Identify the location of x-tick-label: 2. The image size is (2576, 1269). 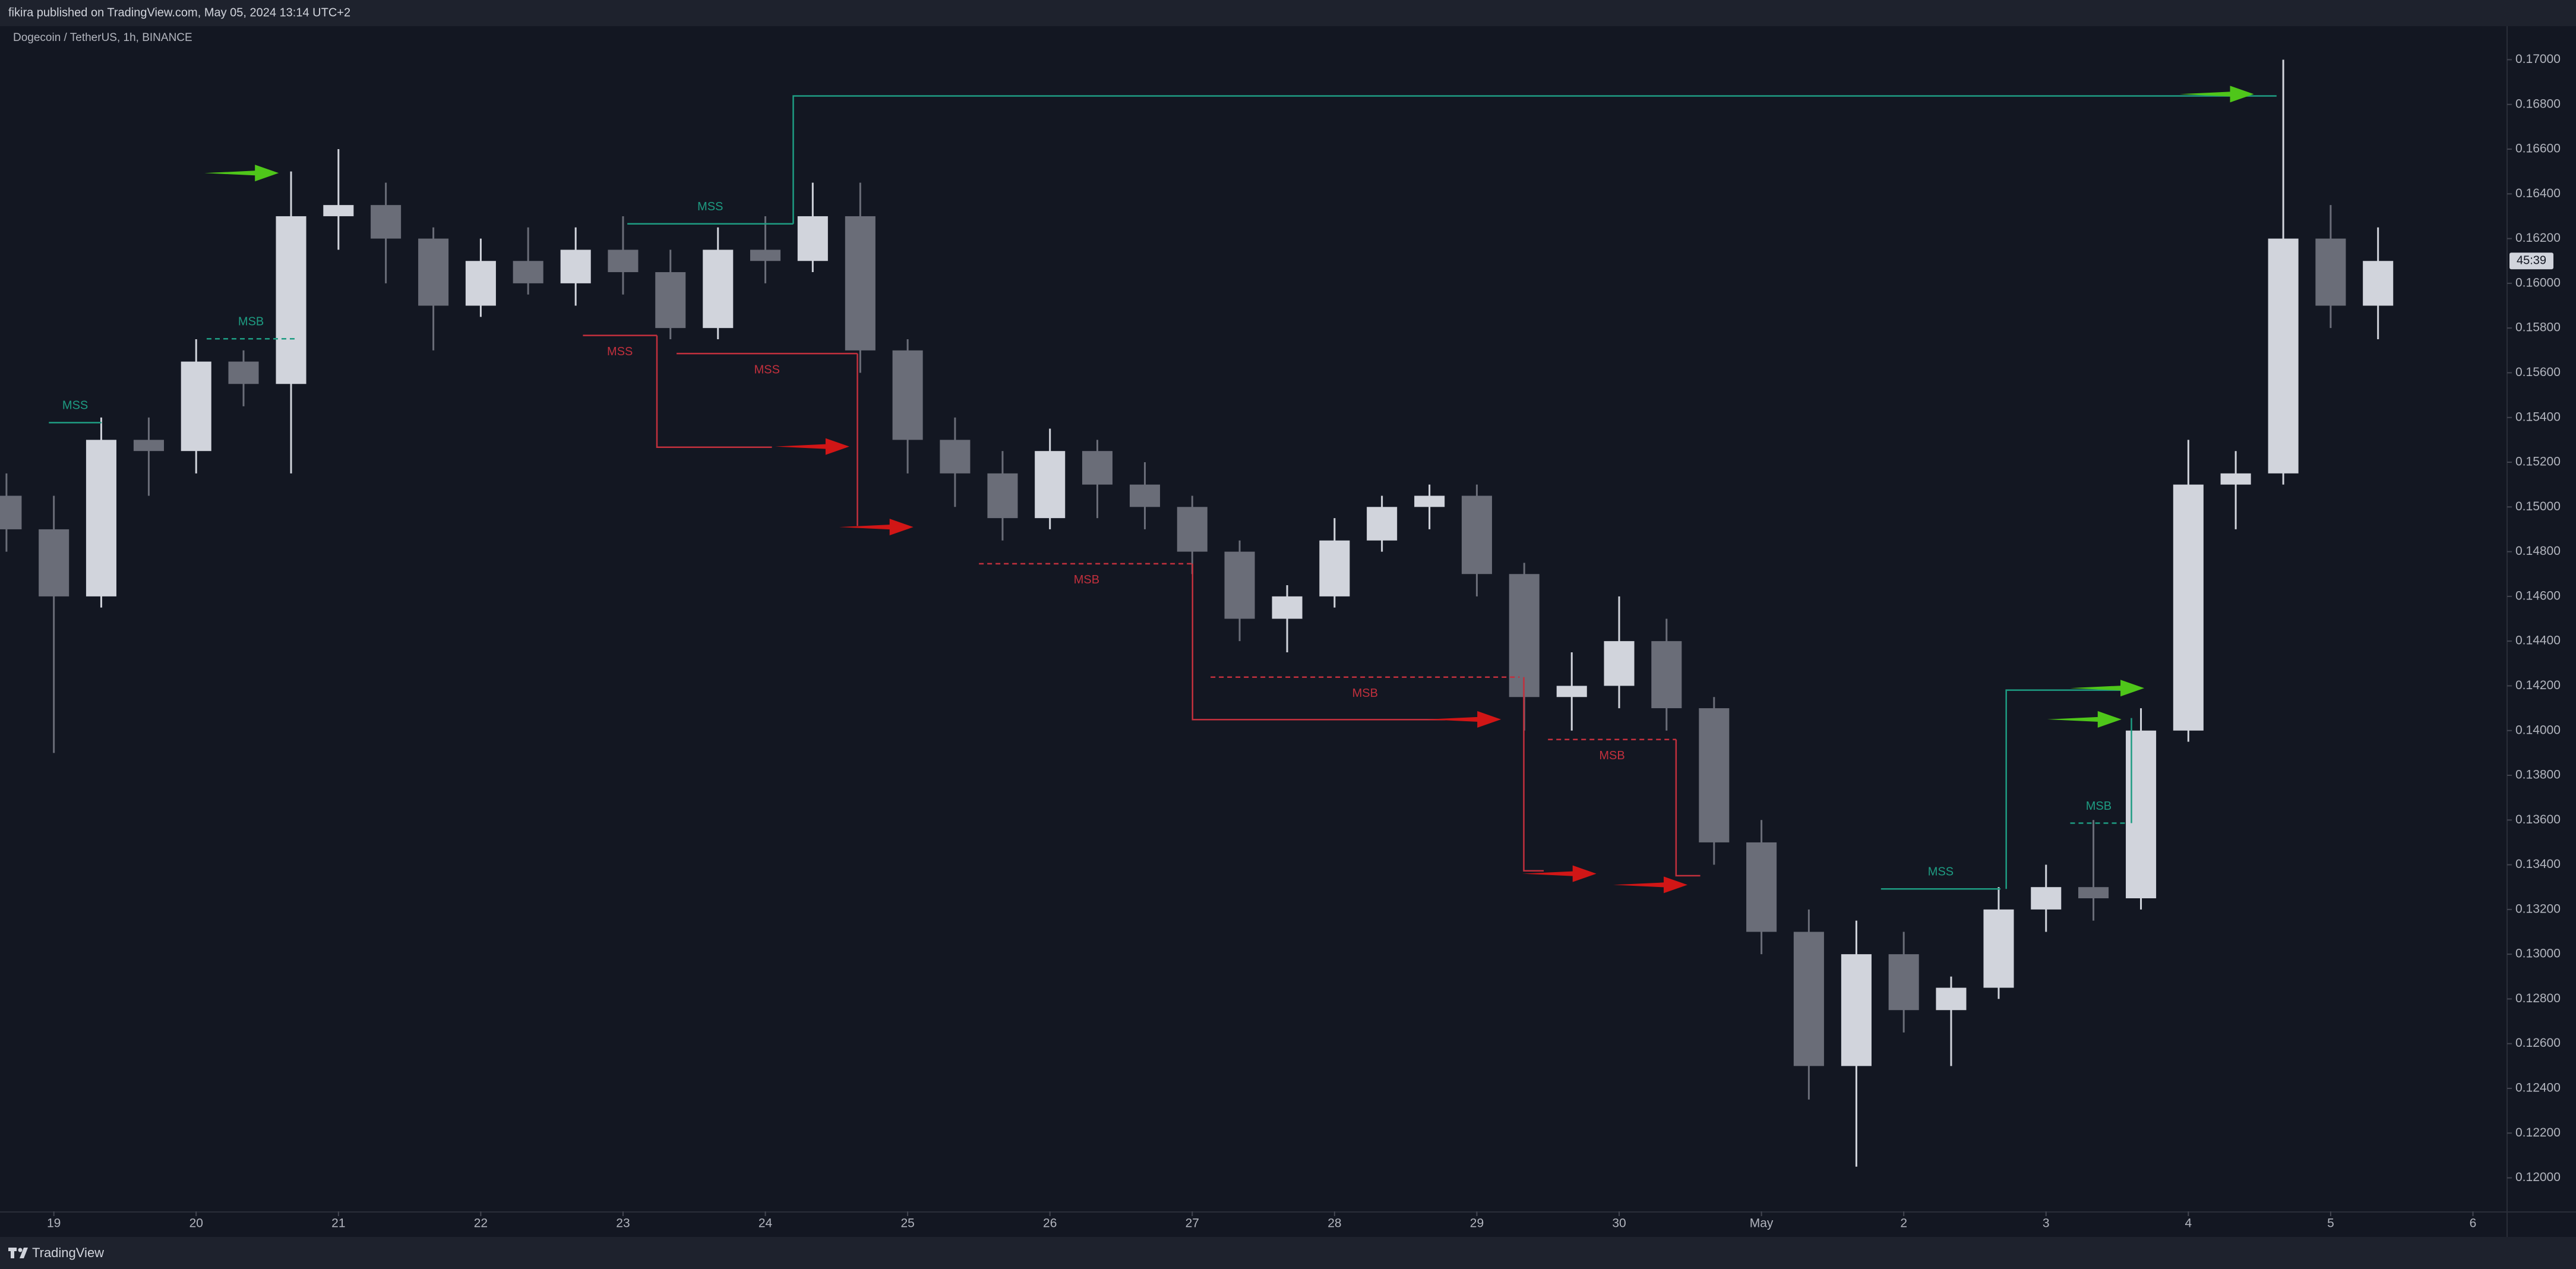
(1903, 1223).